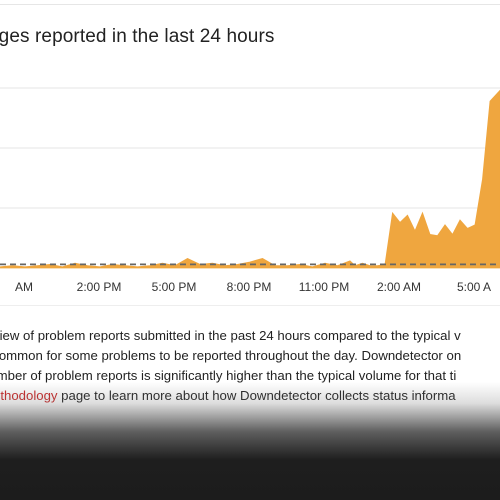  What do you see at coordinates (250, 305) in the screenshot?
I see `chart-divider` at bounding box center [250, 305].